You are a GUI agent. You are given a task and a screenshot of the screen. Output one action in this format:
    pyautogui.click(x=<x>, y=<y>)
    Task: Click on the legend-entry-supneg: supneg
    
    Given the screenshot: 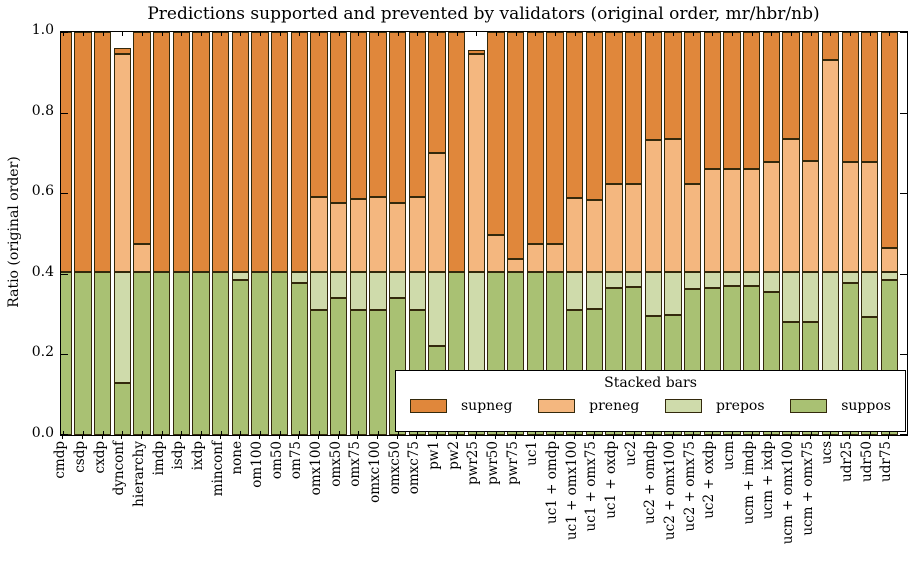 What is the action you would take?
    pyautogui.click(x=461, y=406)
    